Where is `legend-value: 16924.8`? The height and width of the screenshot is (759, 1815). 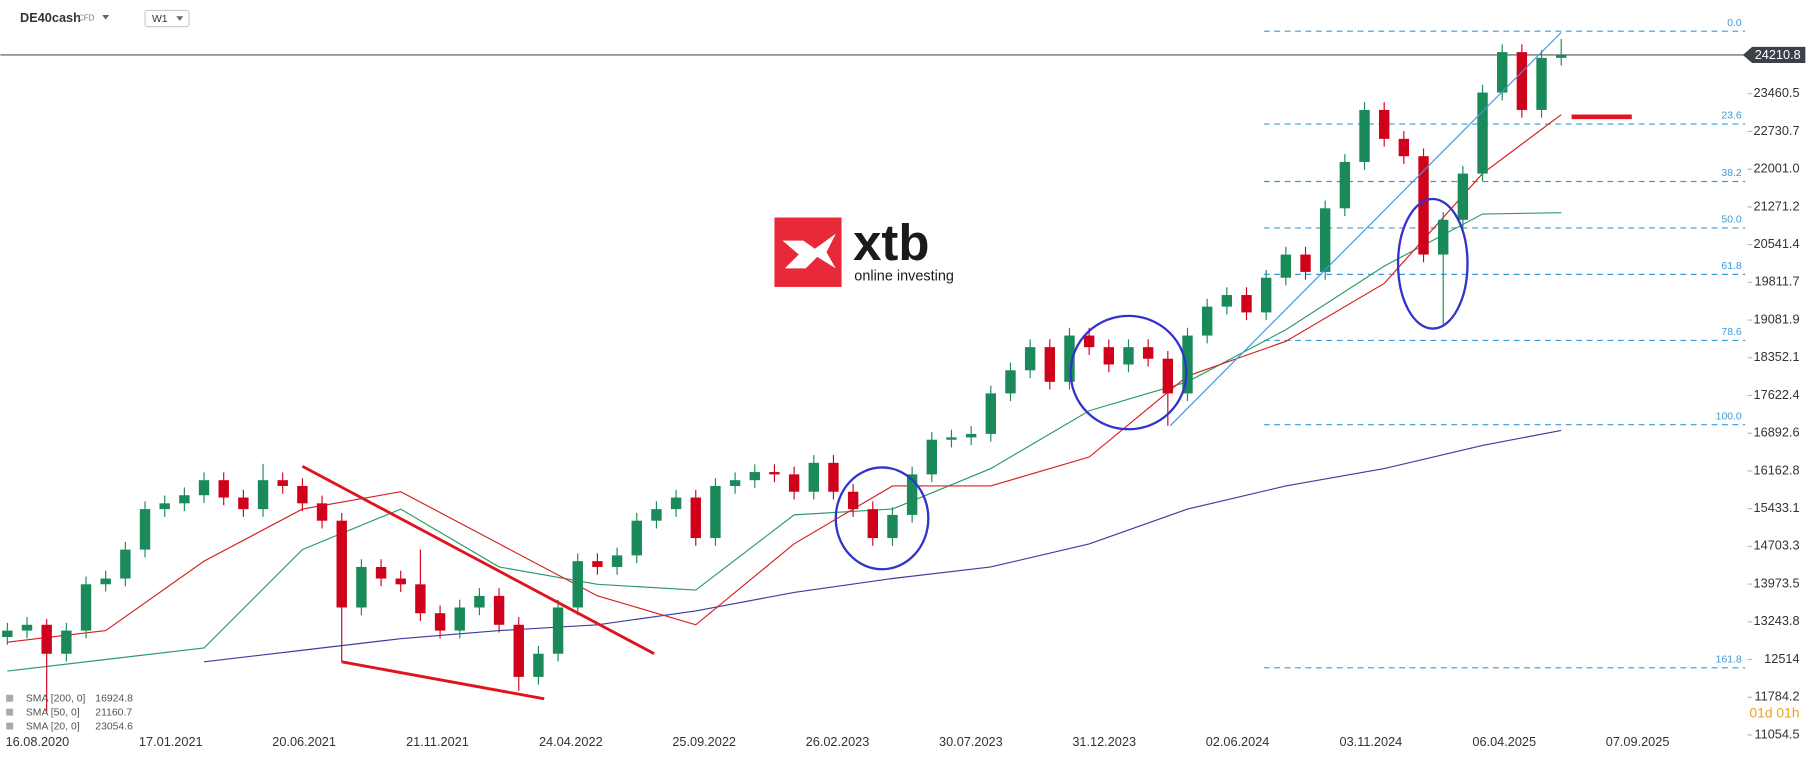 legend-value: 16924.8 is located at coordinates (114, 699).